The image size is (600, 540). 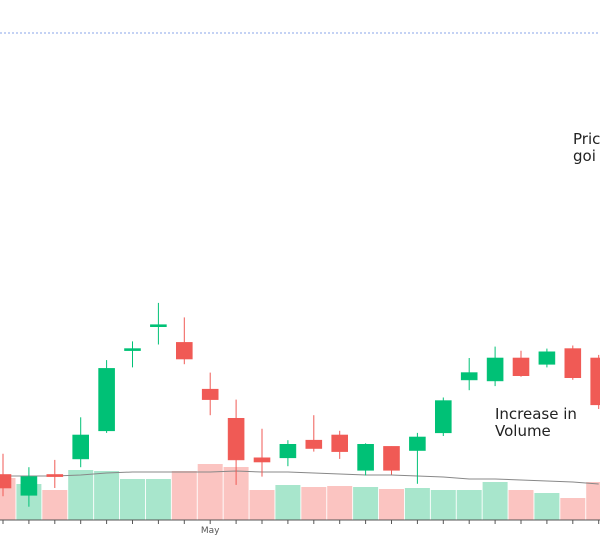 I want to click on annotation-increase-in-volume: Increase in Volume, so click(x=536, y=422).